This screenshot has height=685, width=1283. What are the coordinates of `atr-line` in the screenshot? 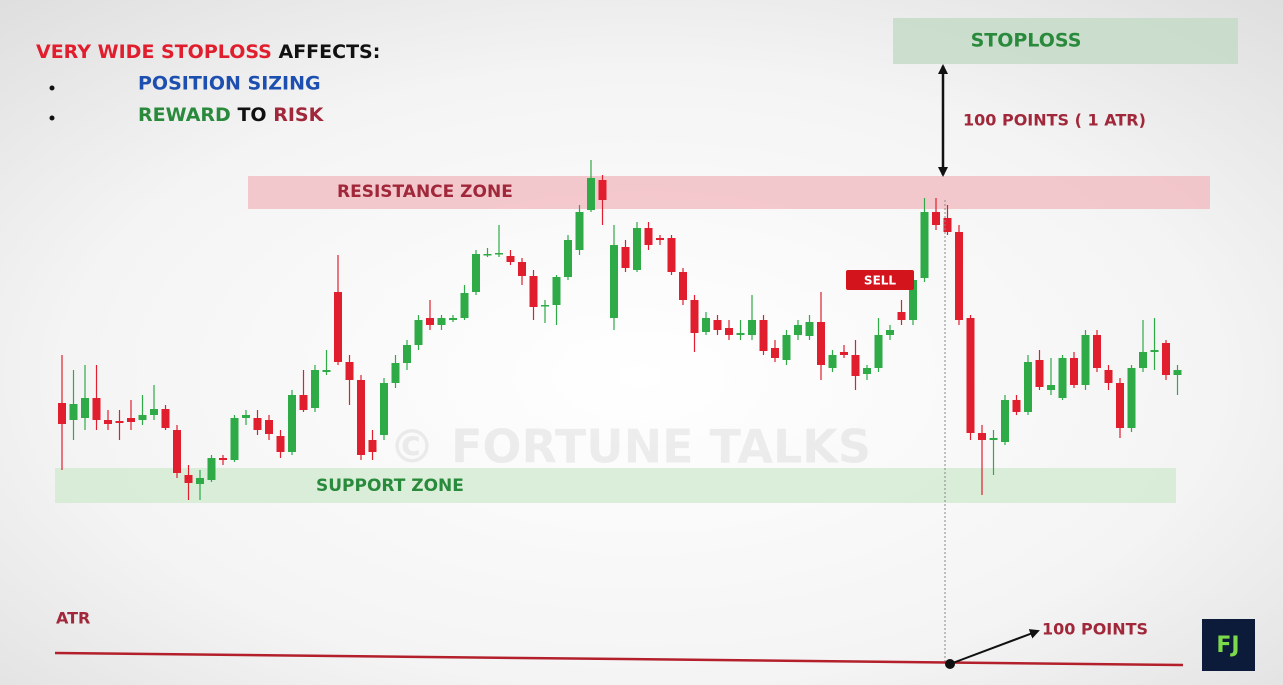 It's located at (619, 659).